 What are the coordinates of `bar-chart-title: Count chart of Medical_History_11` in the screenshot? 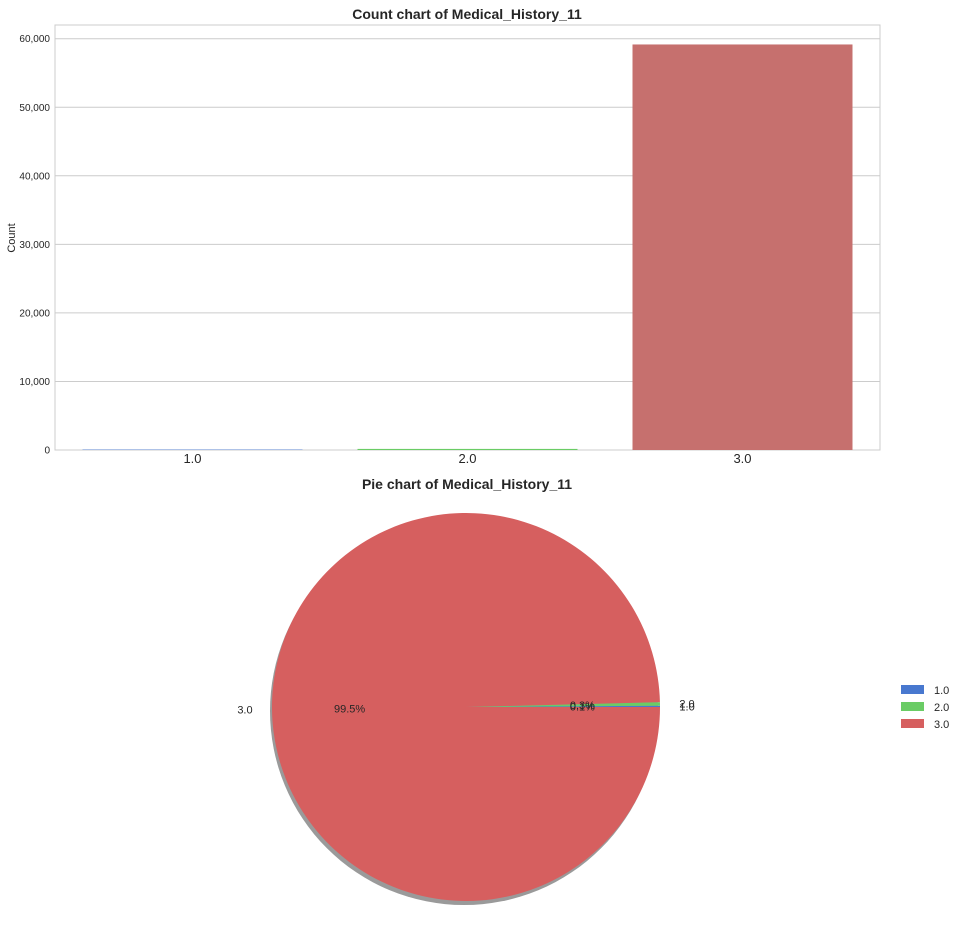 It's located at (467, 14).